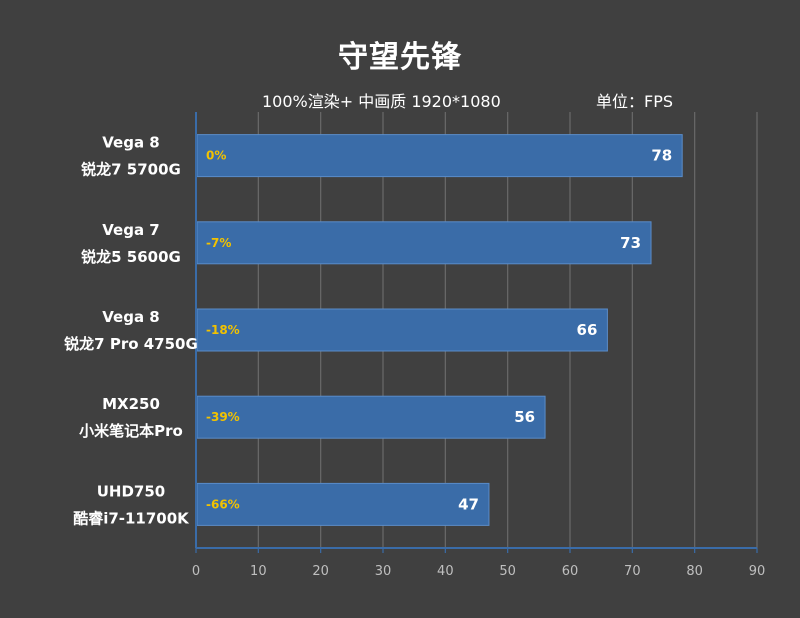 The height and width of the screenshot is (618, 800). What do you see at coordinates (400, 57) in the screenshot?
I see `chart-title: 守望先锋` at bounding box center [400, 57].